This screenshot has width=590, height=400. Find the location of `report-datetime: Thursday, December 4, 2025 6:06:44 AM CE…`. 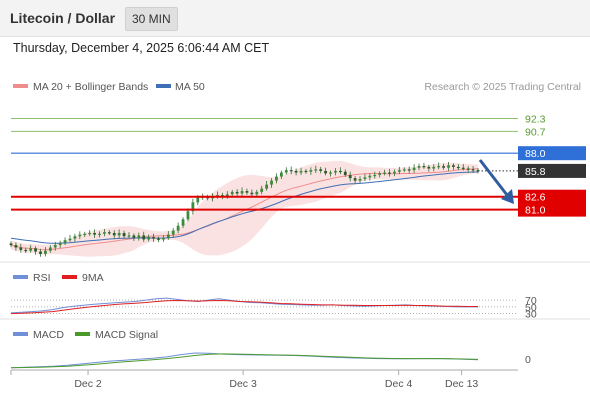

report-datetime: Thursday, December 4, 2025 6:06:44 AM CE… is located at coordinates (141, 48).